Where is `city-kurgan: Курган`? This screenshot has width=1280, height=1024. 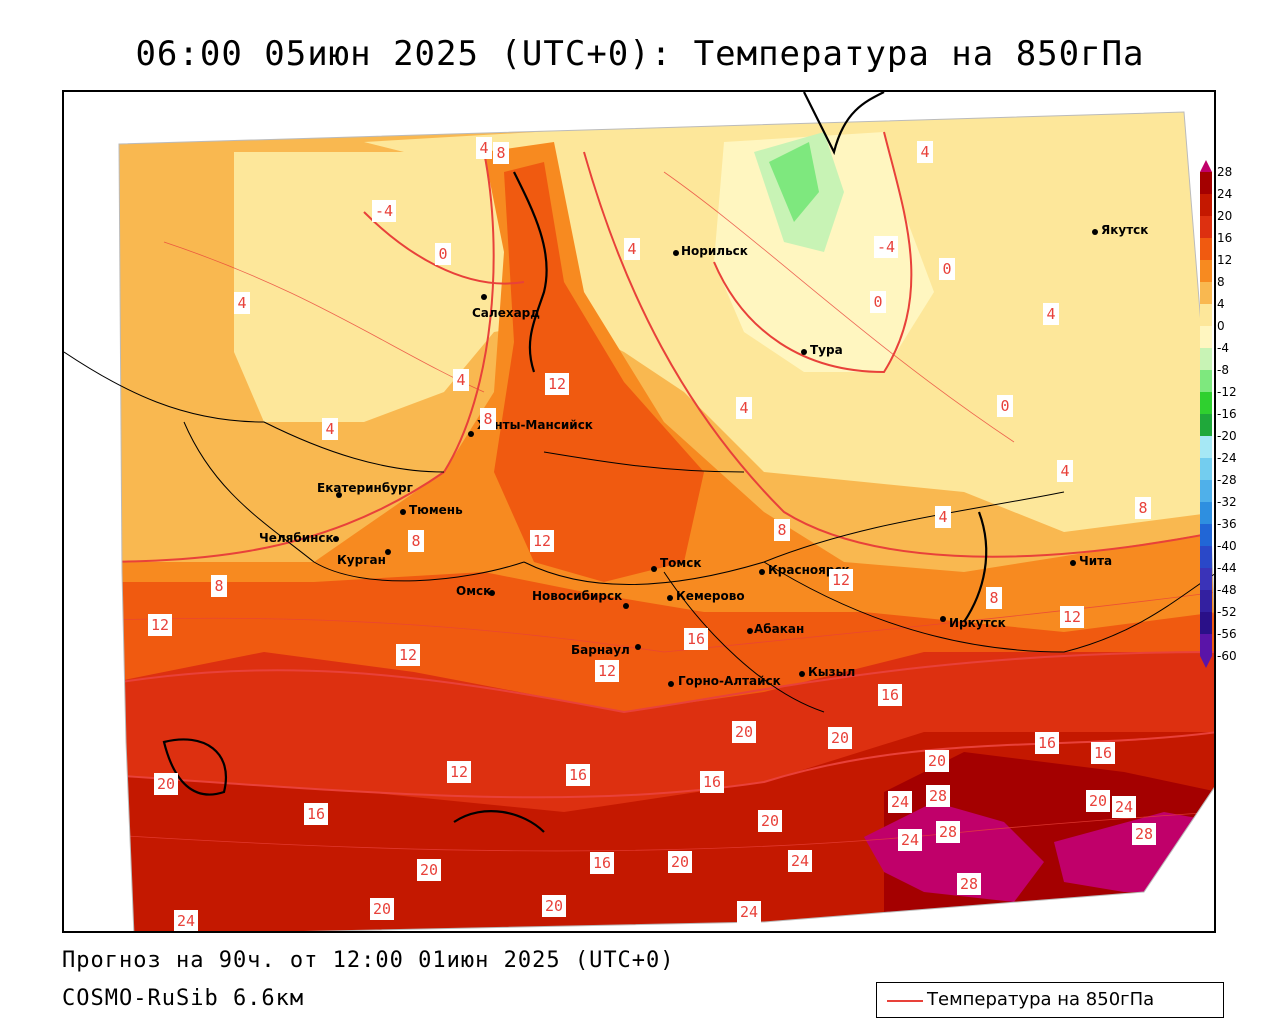 city-kurgan: Курган is located at coordinates (364, 558).